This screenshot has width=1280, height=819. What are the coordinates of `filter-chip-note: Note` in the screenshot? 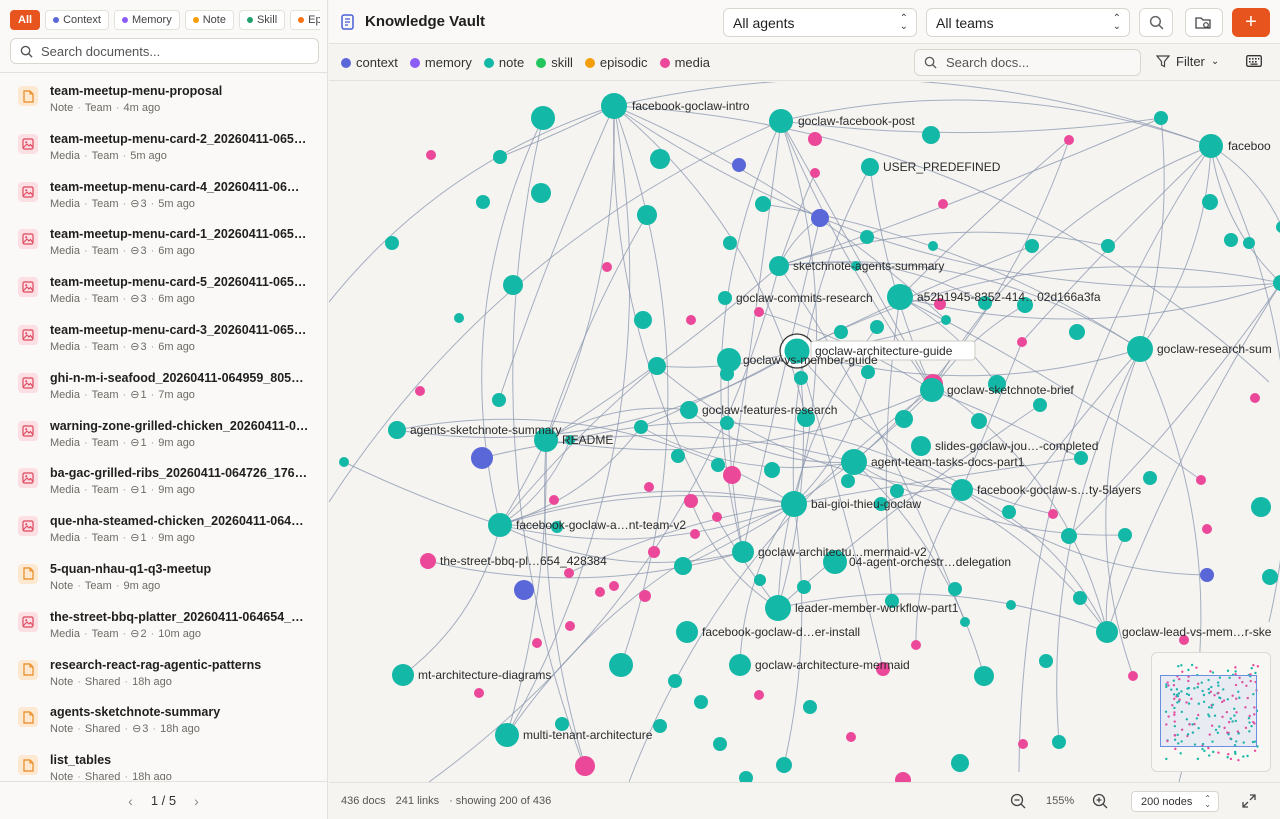 It's located at (209, 20).